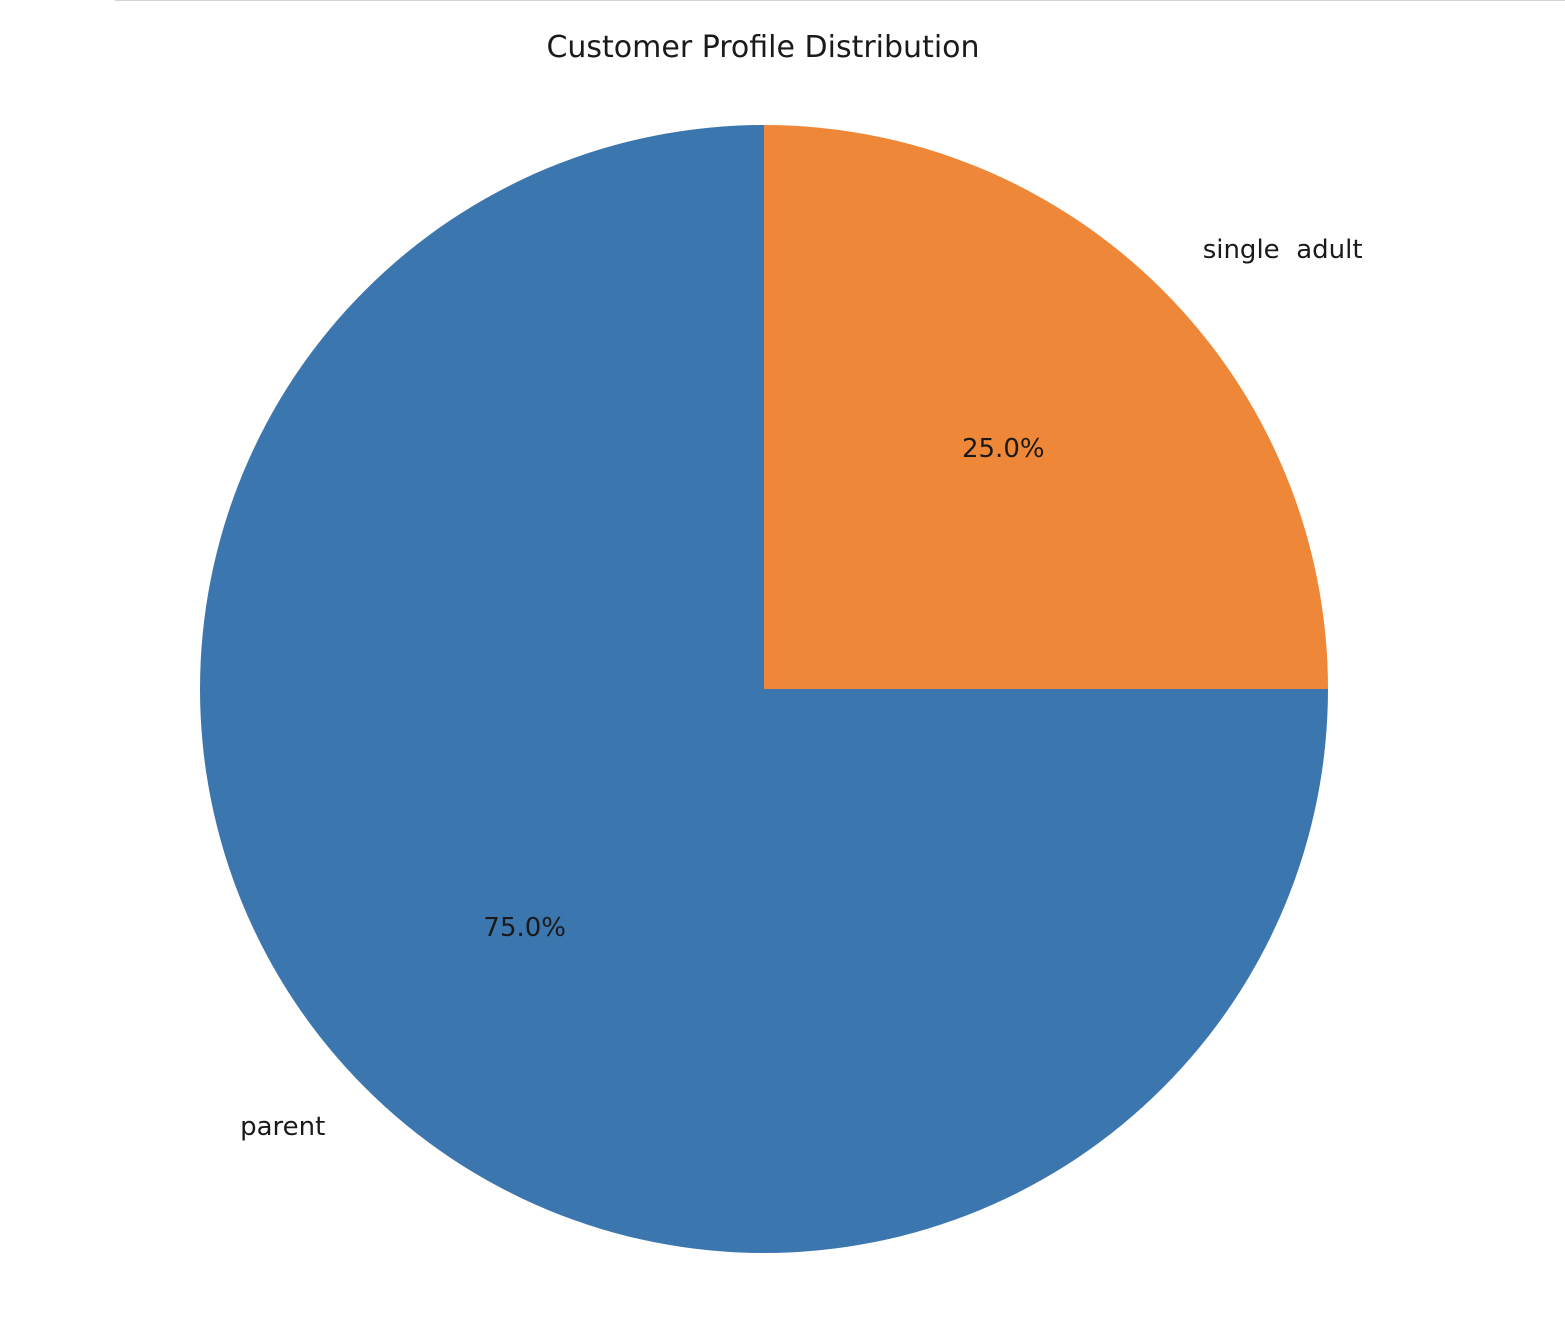  What do you see at coordinates (1003, 449) in the screenshot?
I see `pie-percent-label: 25.0%` at bounding box center [1003, 449].